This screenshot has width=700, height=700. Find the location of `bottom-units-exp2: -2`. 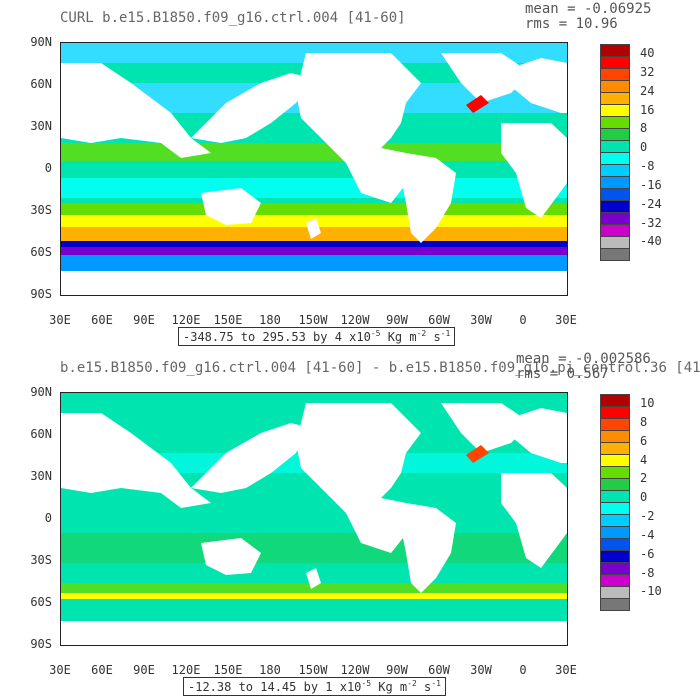

bottom-units-exp2: -2 is located at coordinates (412, 683).